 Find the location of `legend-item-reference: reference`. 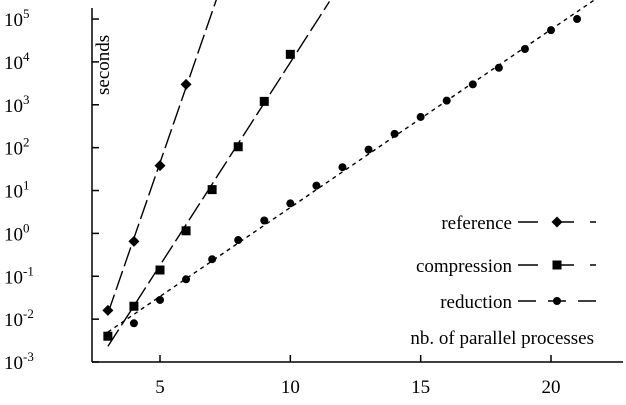

legend-item-reference: reference is located at coordinates (518, 223).